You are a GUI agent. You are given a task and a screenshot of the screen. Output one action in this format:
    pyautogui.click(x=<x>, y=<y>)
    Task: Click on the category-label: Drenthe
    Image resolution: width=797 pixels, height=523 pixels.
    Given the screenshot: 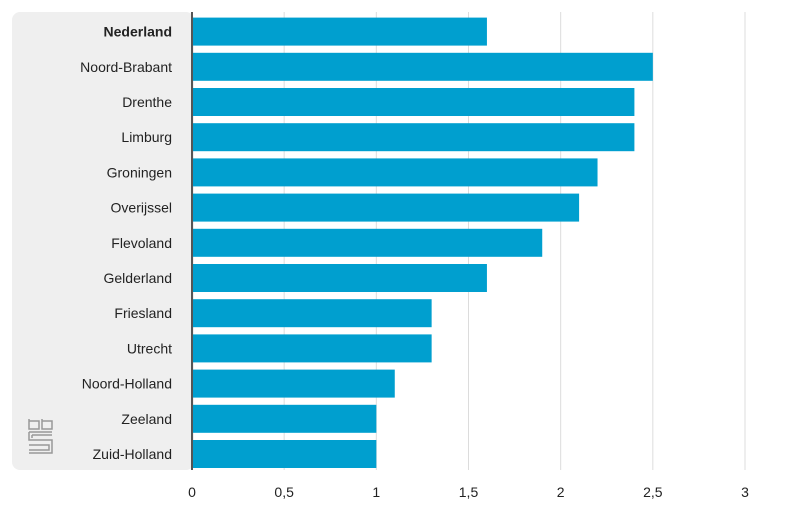 What is the action you would take?
    pyautogui.click(x=147, y=102)
    